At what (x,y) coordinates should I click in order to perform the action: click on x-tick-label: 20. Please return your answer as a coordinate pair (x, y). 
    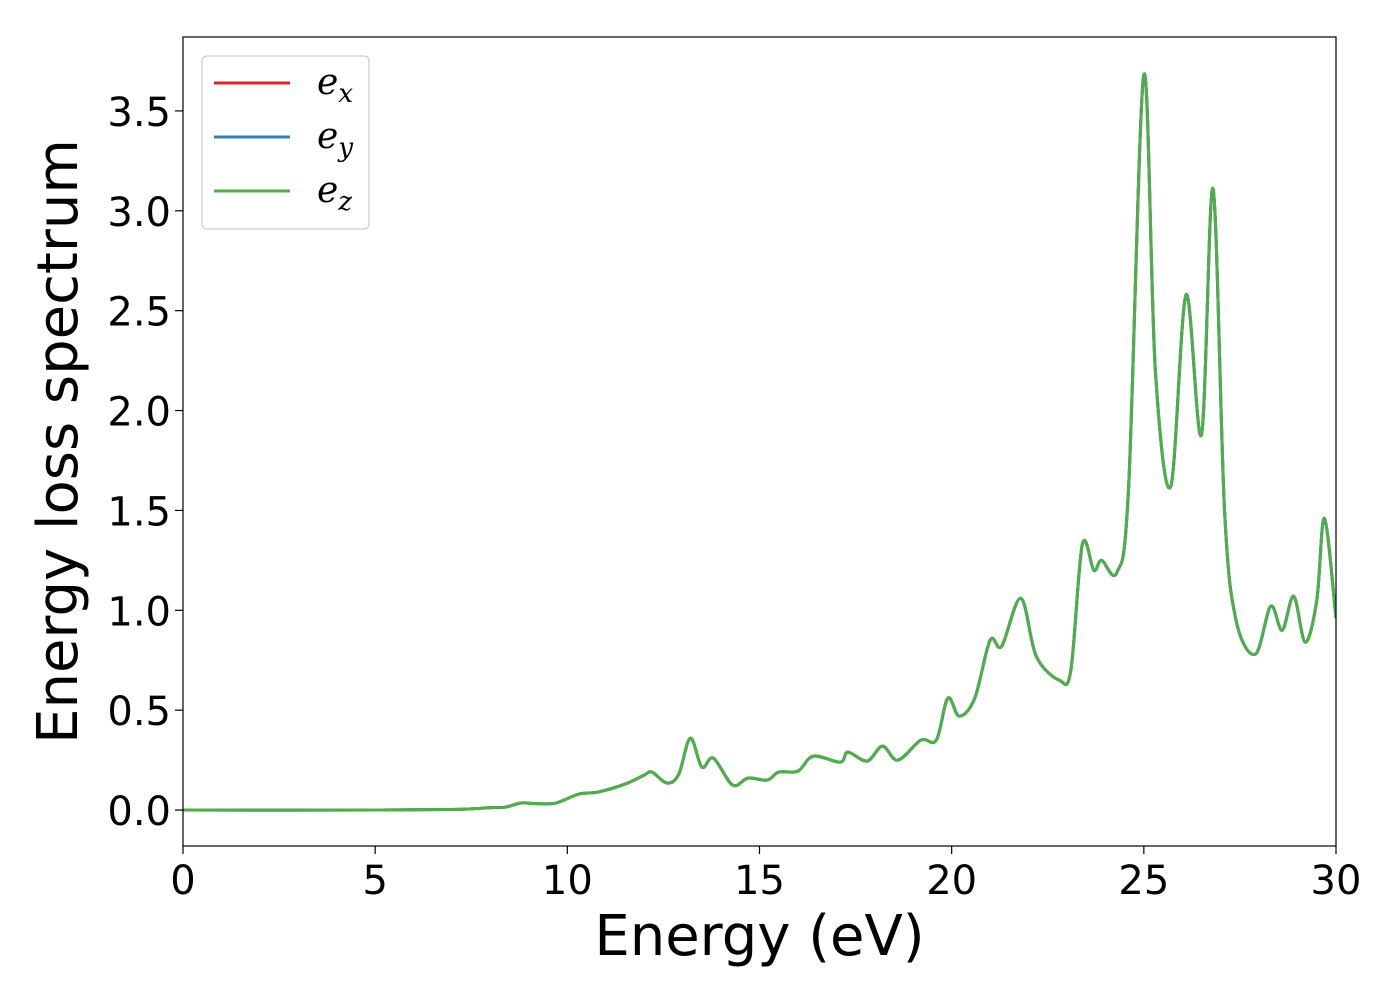
    Looking at the image, I should click on (951, 881).